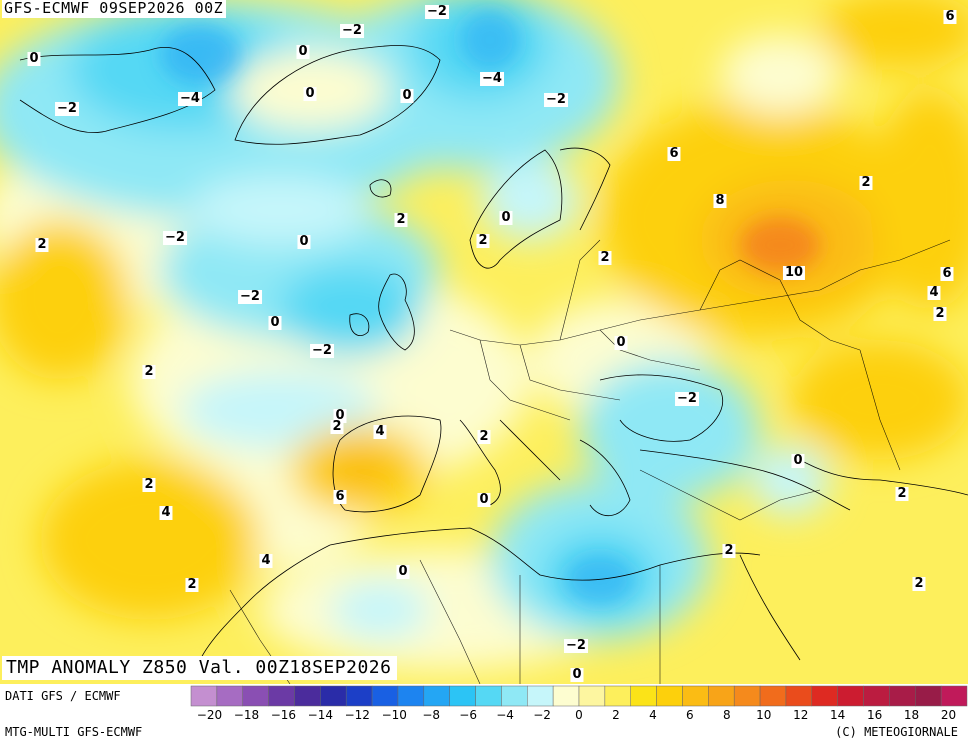 The height and width of the screenshot is (745, 968). I want to click on run-title: GFS-ECMWF 09SEP2026 00Z, so click(114, 9).